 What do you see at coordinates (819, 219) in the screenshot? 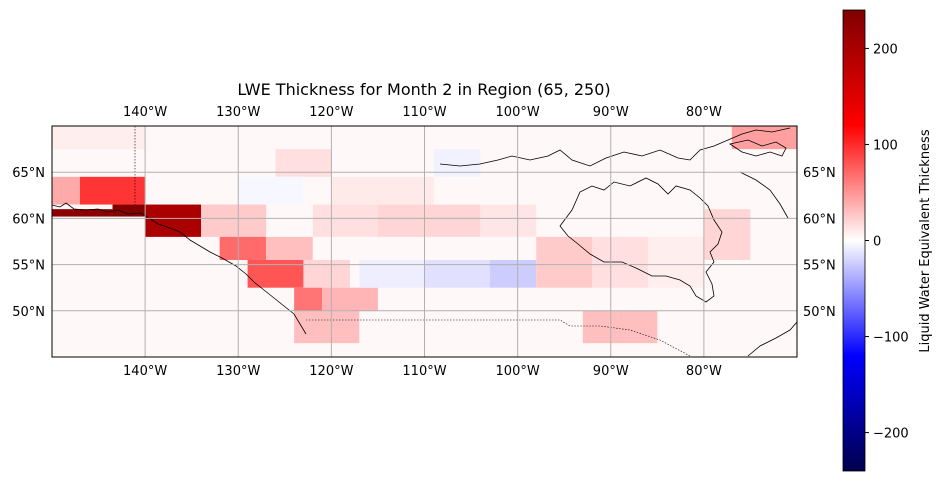
I see `y-tick-label-right: 60°N` at bounding box center [819, 219].